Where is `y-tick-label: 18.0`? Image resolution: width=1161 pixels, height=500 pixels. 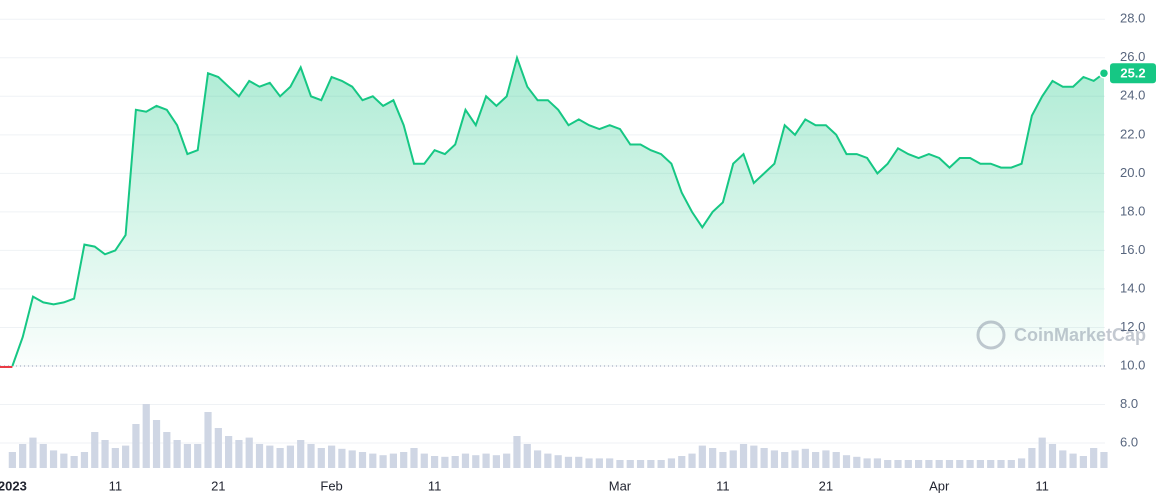
y-tick-label: 18.0 is located at coordinates (1132, 210).